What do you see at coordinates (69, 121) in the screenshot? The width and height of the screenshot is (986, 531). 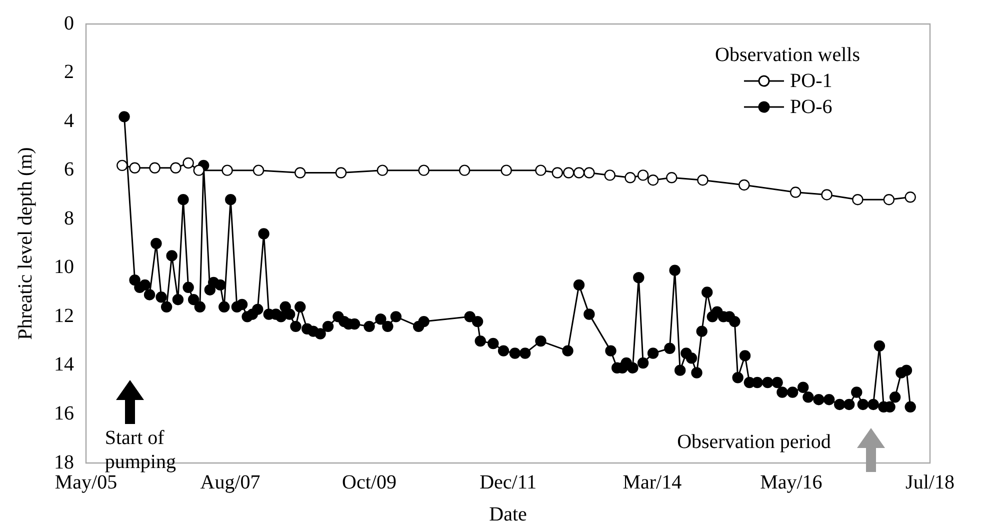 I see `y-tick-label: 4` at bounding box center [69, 121].